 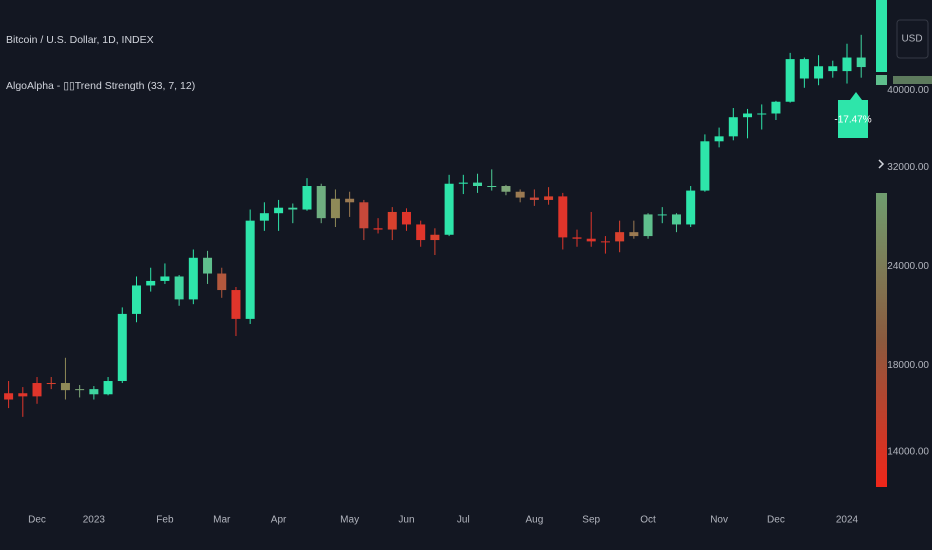 I want to click on x-tick-label: 2023, so click(x=94, y=520).